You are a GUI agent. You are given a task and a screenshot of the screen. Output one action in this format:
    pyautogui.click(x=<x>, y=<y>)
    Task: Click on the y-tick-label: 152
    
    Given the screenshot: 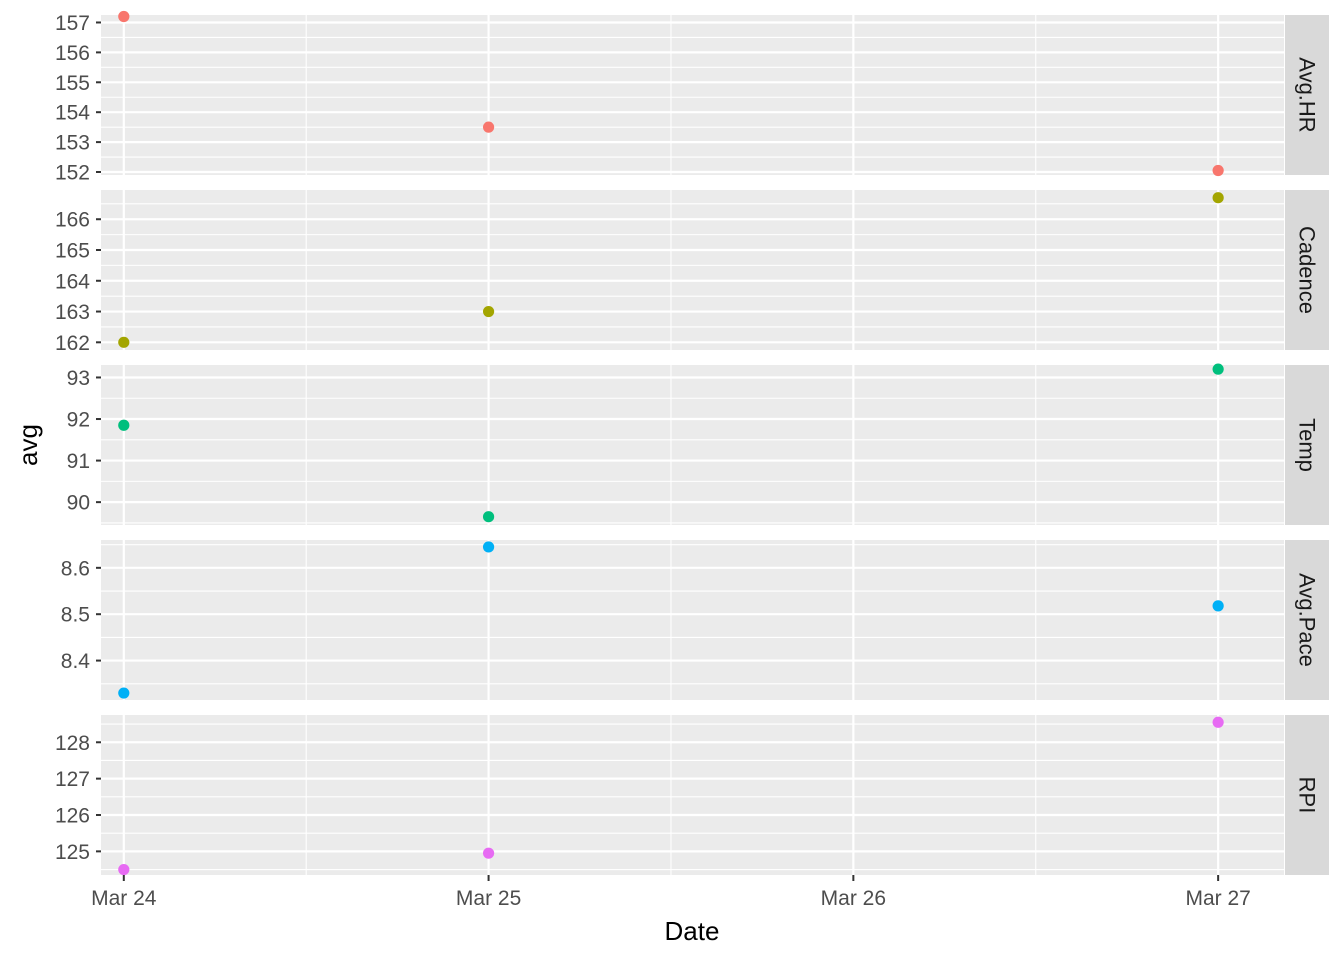 What is the action you would take?
    pyautogui.click(x=72, y=173)
    